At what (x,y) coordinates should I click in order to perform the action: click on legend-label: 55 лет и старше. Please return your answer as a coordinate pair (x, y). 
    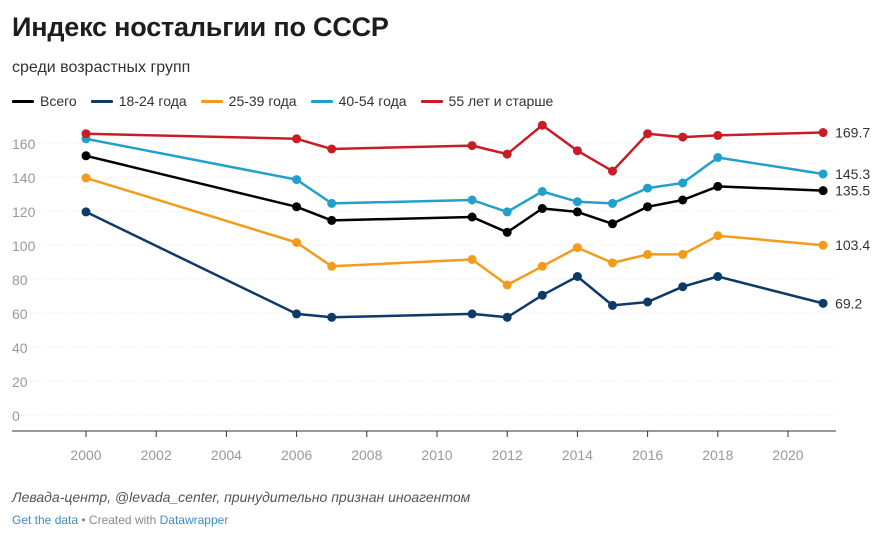
    Looking at the image, I should click on (501, 101).